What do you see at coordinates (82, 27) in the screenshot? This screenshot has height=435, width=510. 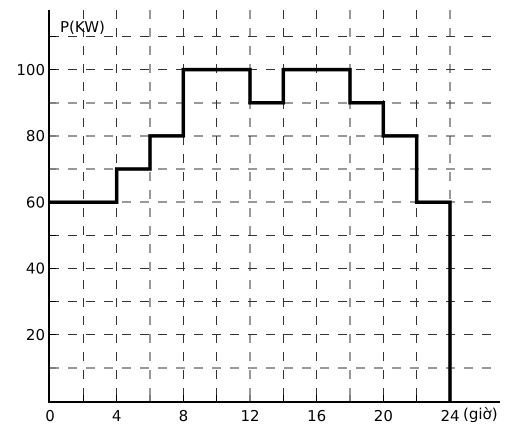 I see `y-axis-title: P(KW)` at bounding box center [82, 27].